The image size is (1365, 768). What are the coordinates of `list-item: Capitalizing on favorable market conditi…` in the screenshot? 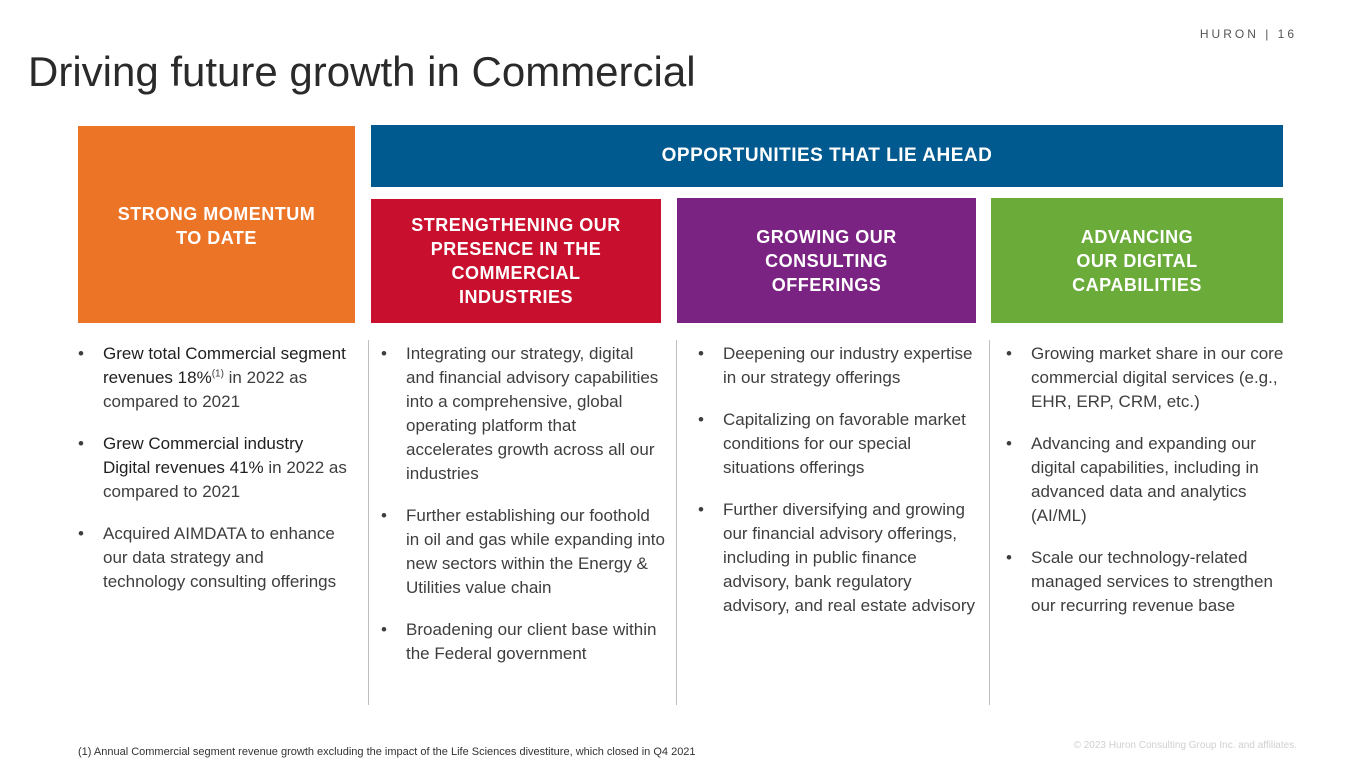 It's located at (839, 444).